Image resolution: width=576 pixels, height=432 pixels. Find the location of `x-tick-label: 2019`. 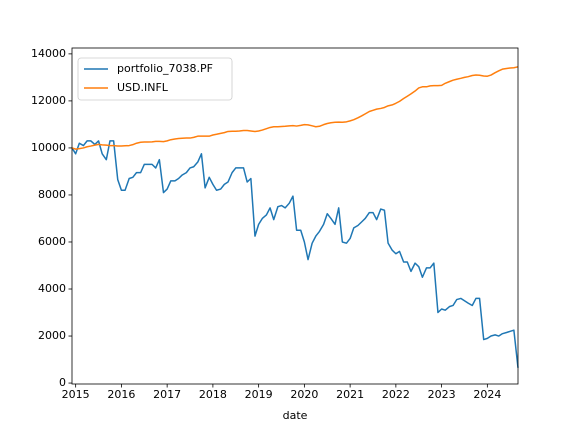

x-tick-label: 2019 is located at coordinates (259, 394).